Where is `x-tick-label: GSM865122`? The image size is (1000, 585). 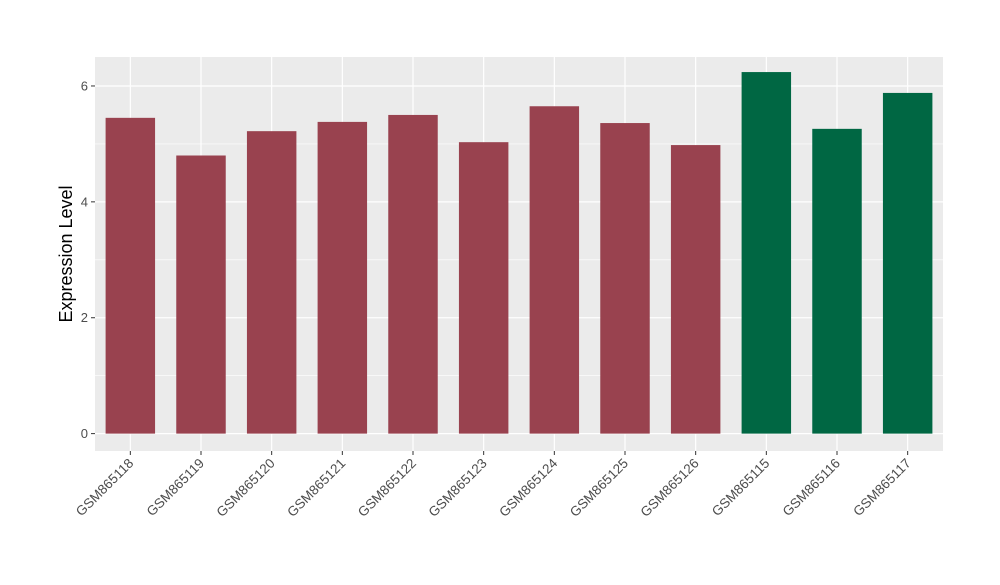 x-tick-label: GSM865122 is located at coordinates (387, 488).